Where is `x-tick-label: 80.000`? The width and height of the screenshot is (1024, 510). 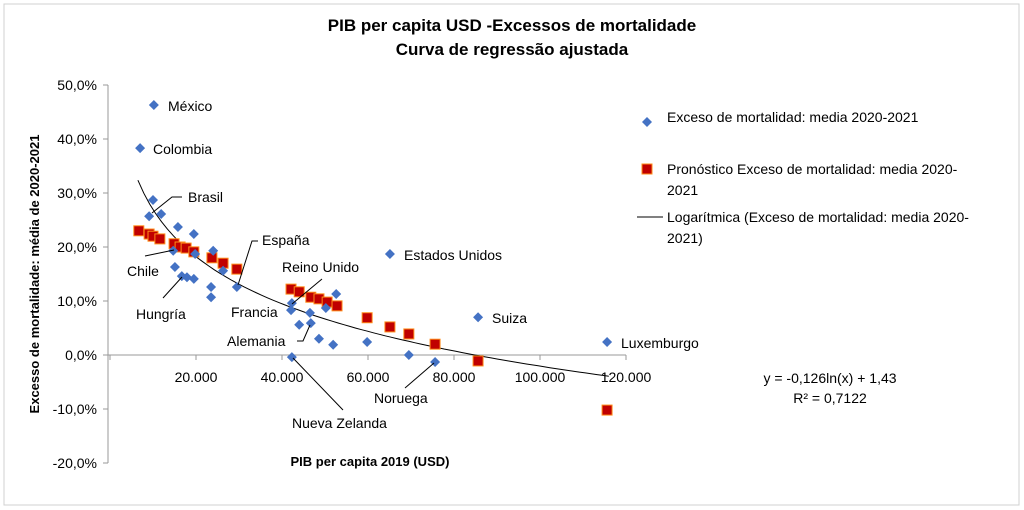
x-tick-label: 80.000 is located at coordinates (454, 377).